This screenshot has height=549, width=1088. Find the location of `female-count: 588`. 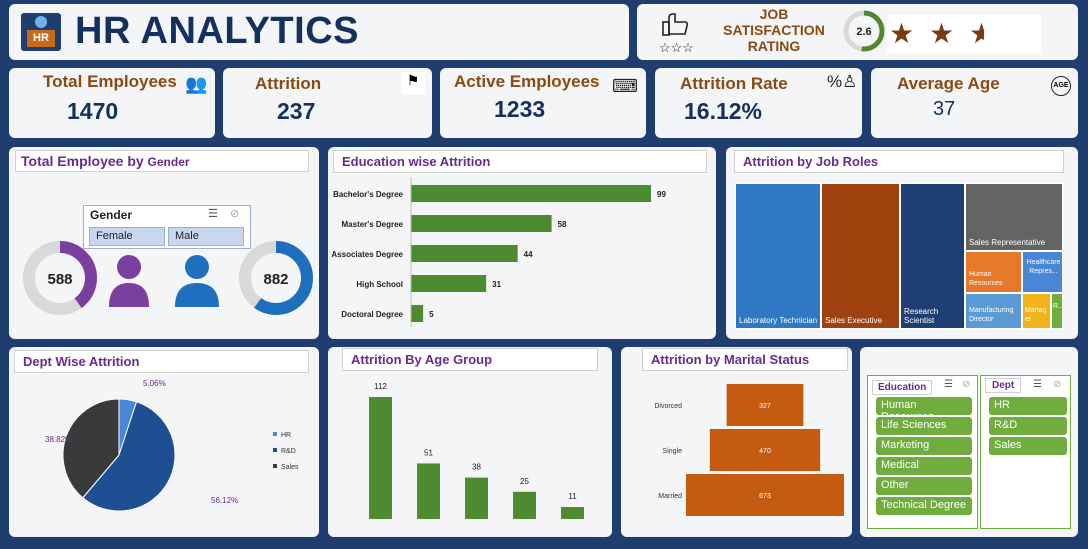

female-count: 588 is located at coordinates (59, 279).